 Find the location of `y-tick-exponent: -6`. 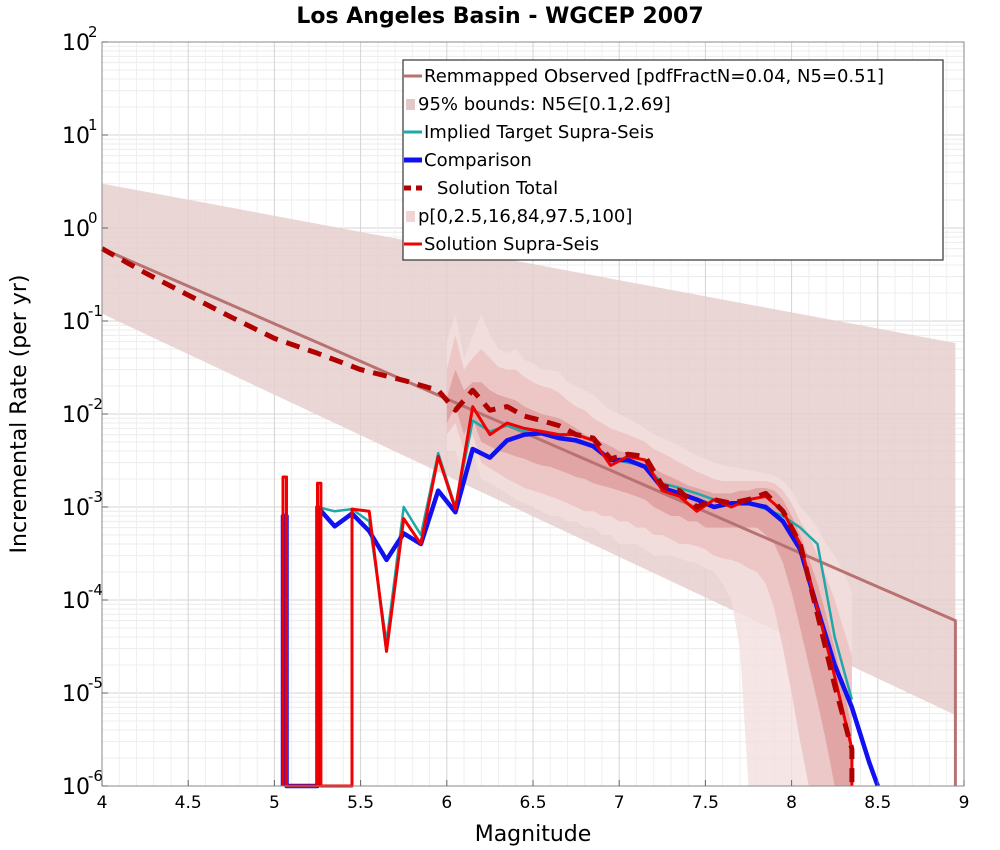

y-tick-exponent: -6 is located at coordinates (95, 776).